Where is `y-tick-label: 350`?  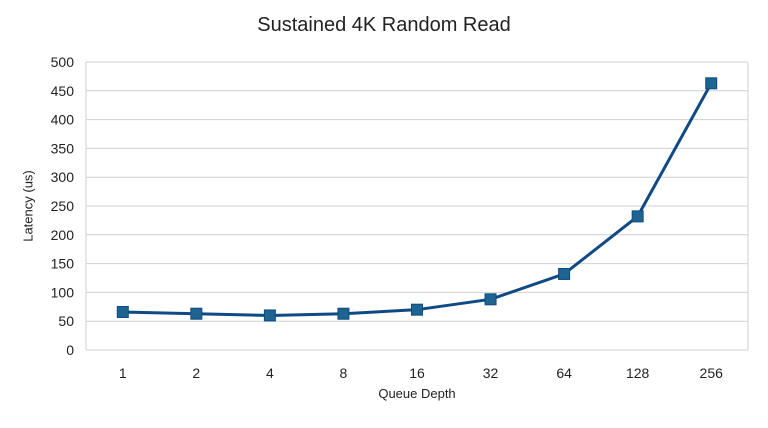
y-tick-label: 350 is located at coordinates (63, 148).